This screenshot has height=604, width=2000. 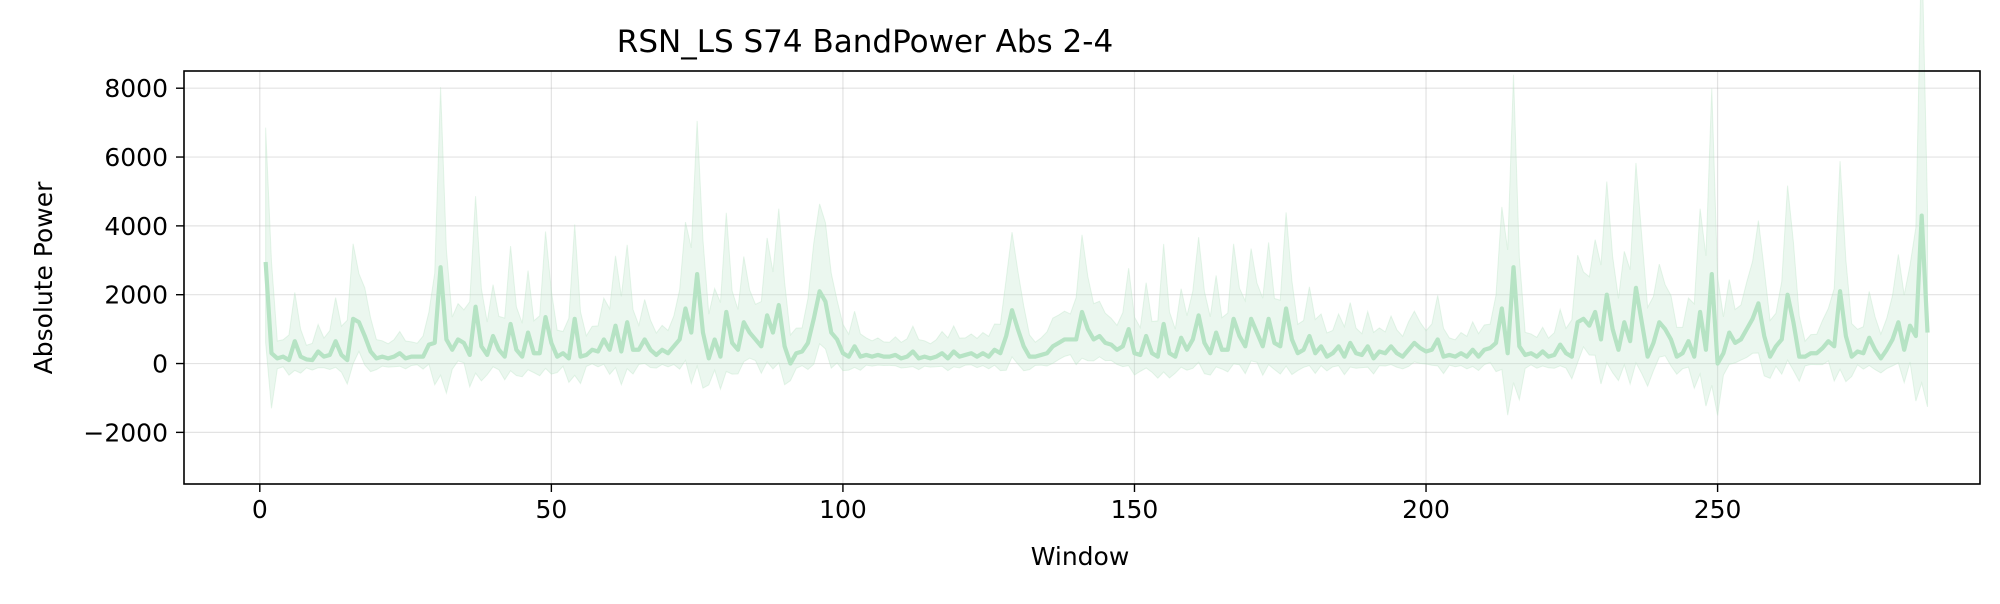 What do you see at coordinates (865, 42) in the screenshot?
I see `chart-title: RSN_LS S74 BandPower Abs 2-4` at bounding box center [865, 42].